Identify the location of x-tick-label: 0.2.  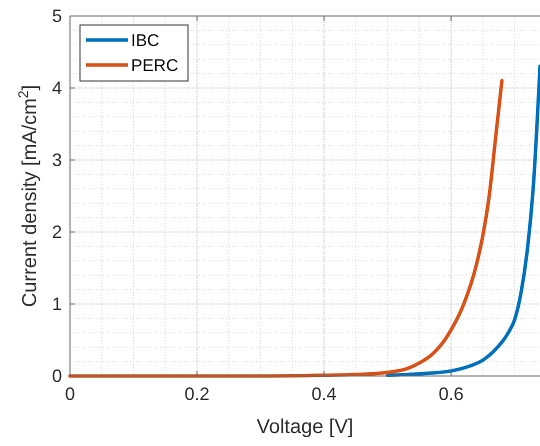
(197, 394).